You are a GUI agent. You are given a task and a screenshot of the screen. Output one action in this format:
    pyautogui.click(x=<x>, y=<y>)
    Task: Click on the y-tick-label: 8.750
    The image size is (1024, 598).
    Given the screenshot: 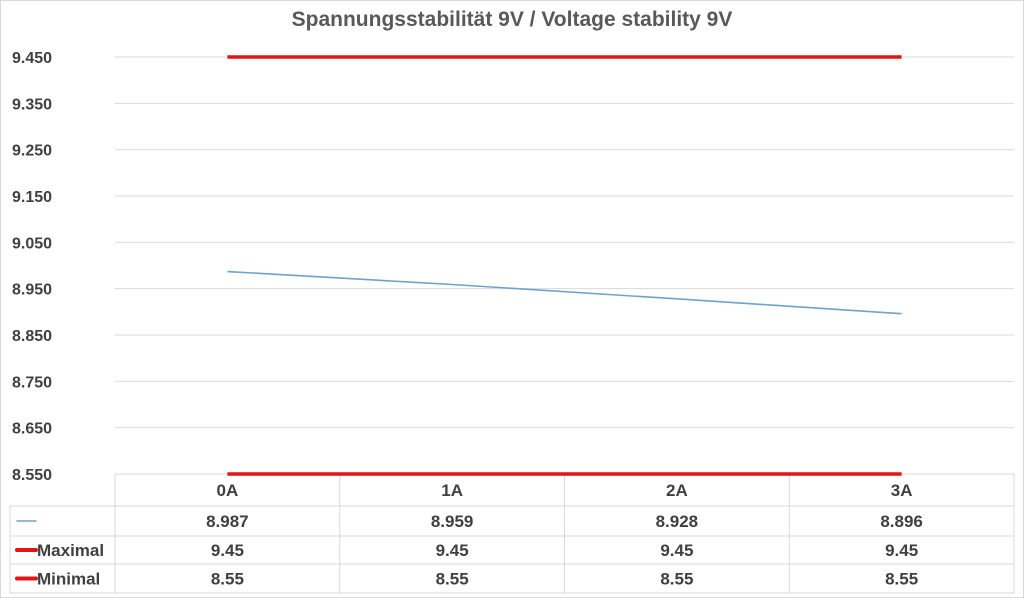 What is the action you would take?
    pyautogui.click(x=32, y=382)
    